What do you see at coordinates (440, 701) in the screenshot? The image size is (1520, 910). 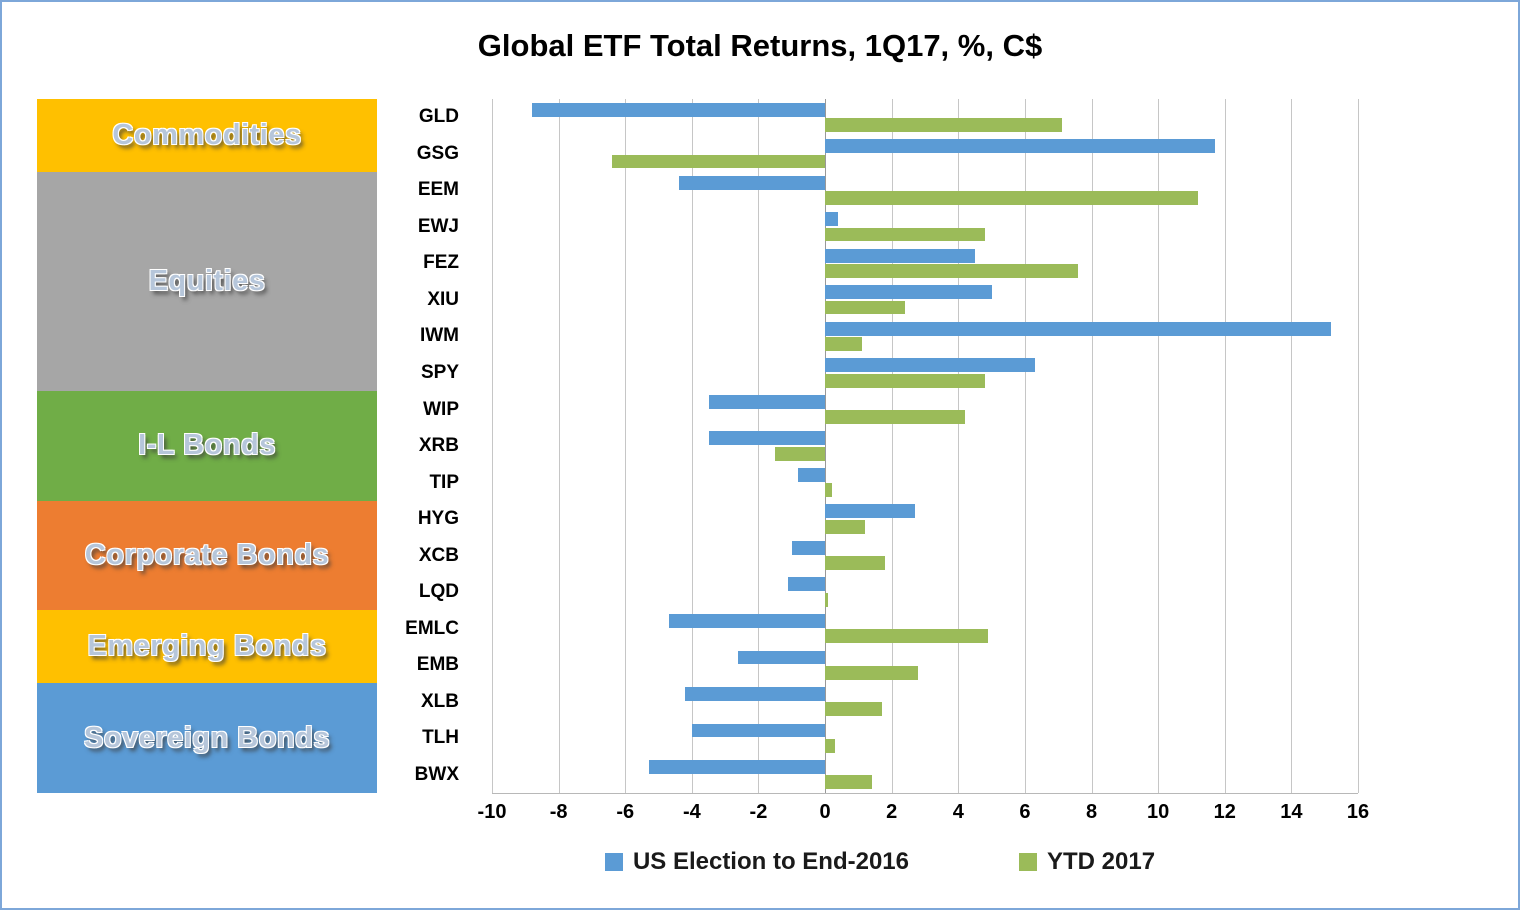 I see `ticker-label: XLB` at bounding box center [440, 701].